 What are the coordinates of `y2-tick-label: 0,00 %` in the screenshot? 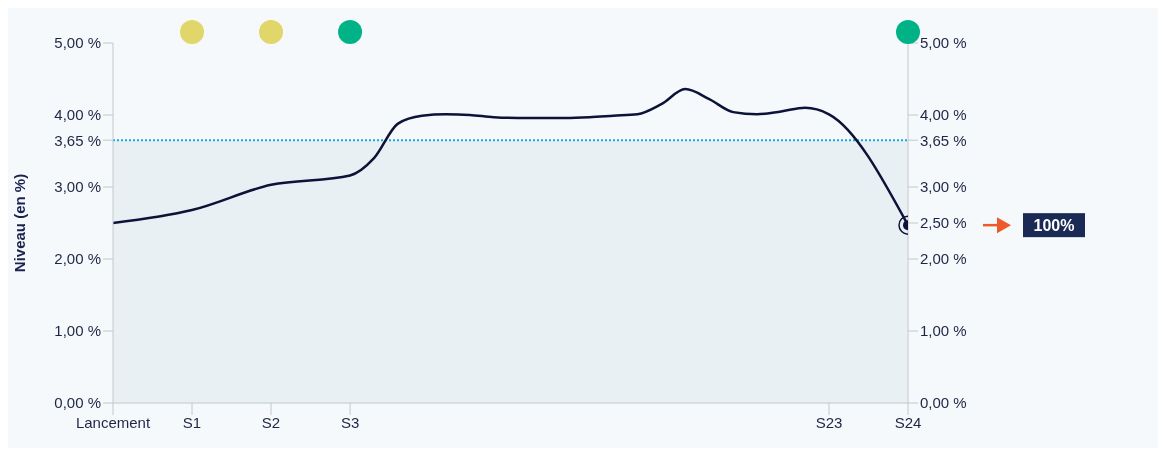 It's located at (943, 403).